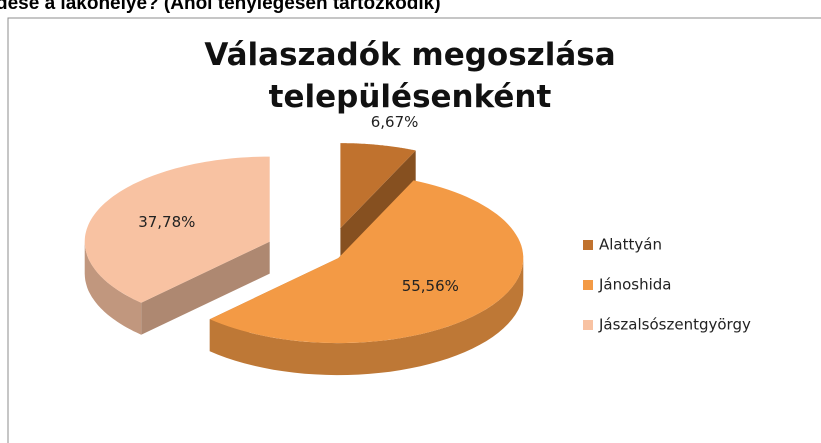  Describe the element at coordinates (635, 285) in the screenshot. I see `legend-label: Jánoshida` at that location.